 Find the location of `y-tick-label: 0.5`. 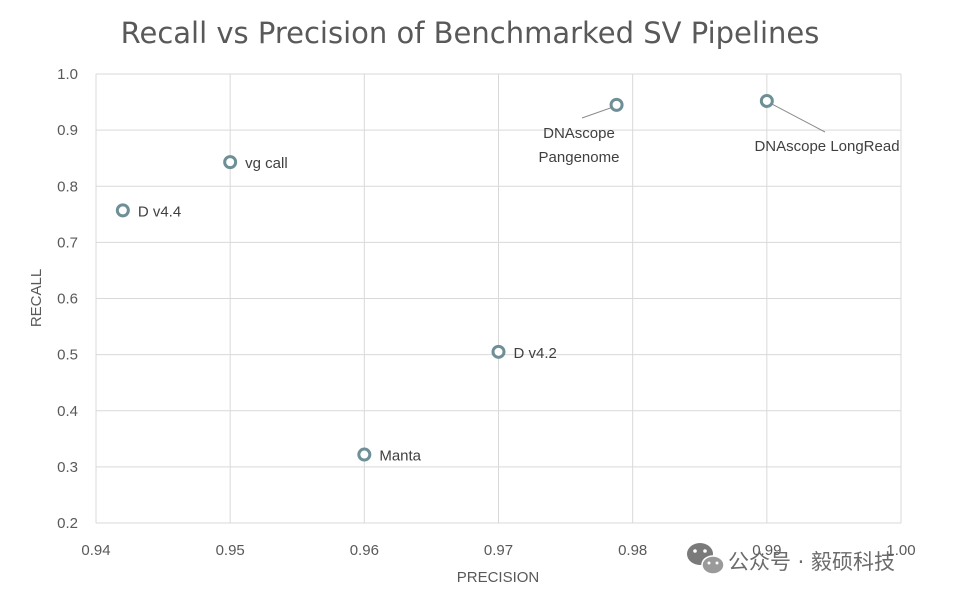

y-tick-label: 0.5 is located at coordinates (67, 355).